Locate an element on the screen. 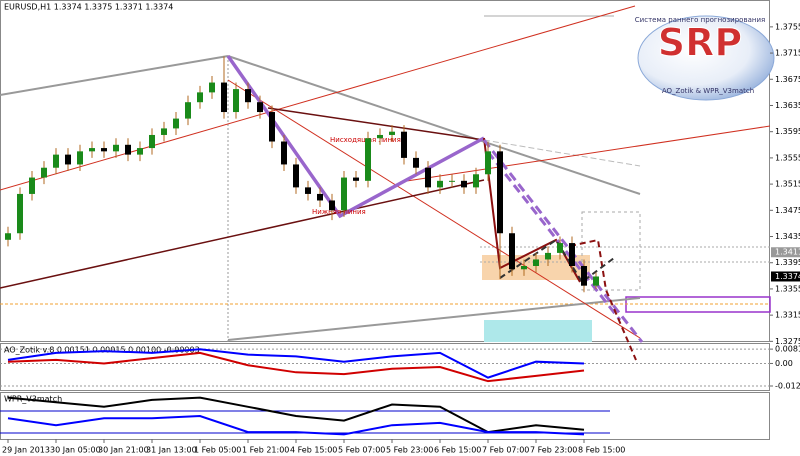 This screenshot has height=456, width=800. wpr-frame is located at coordinates (385, 416).